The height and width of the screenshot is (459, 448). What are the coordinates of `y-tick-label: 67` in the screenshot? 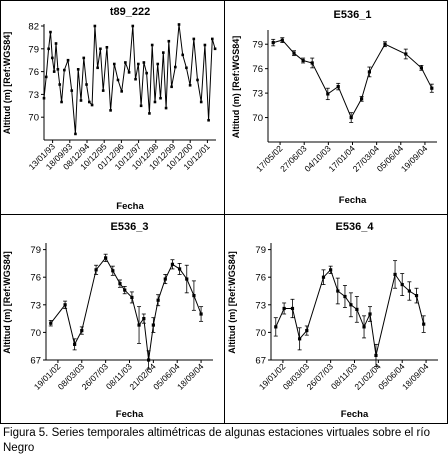 It's located at (35, 361).